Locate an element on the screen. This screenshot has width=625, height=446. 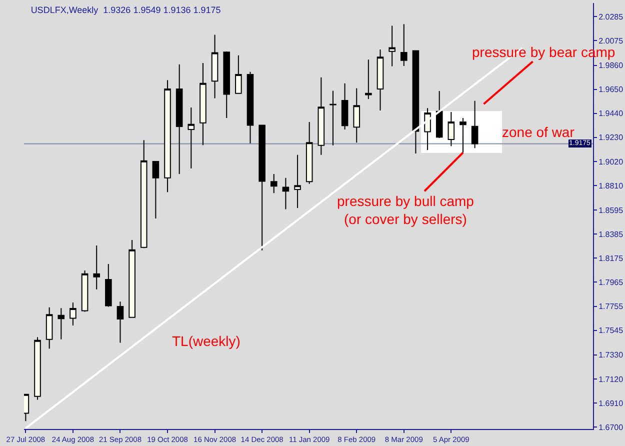
y-tick-label: 1.8810 is located at coordinates (611, 185).